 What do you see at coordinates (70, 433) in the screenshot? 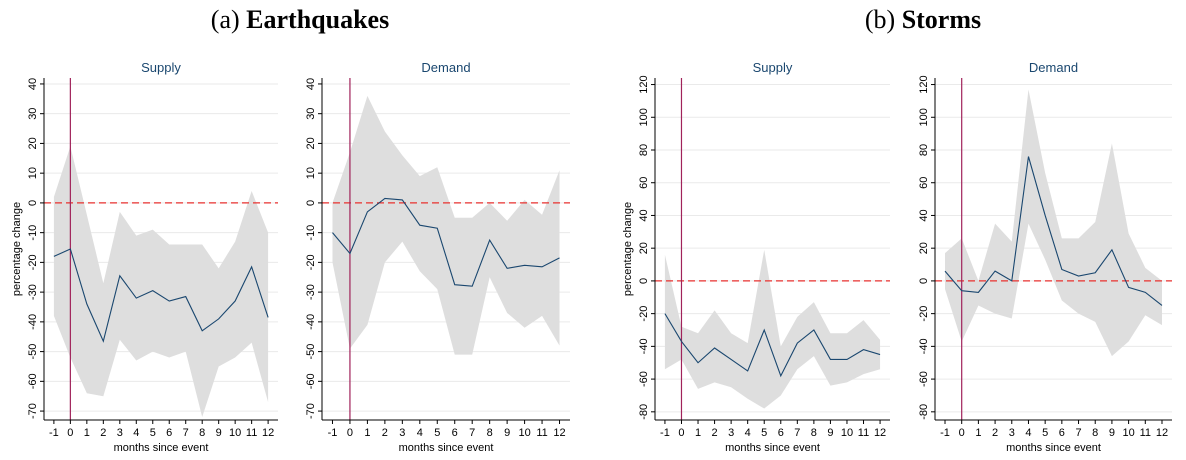
I see `x-tick-label: 0` at bounding box center [70, 433].